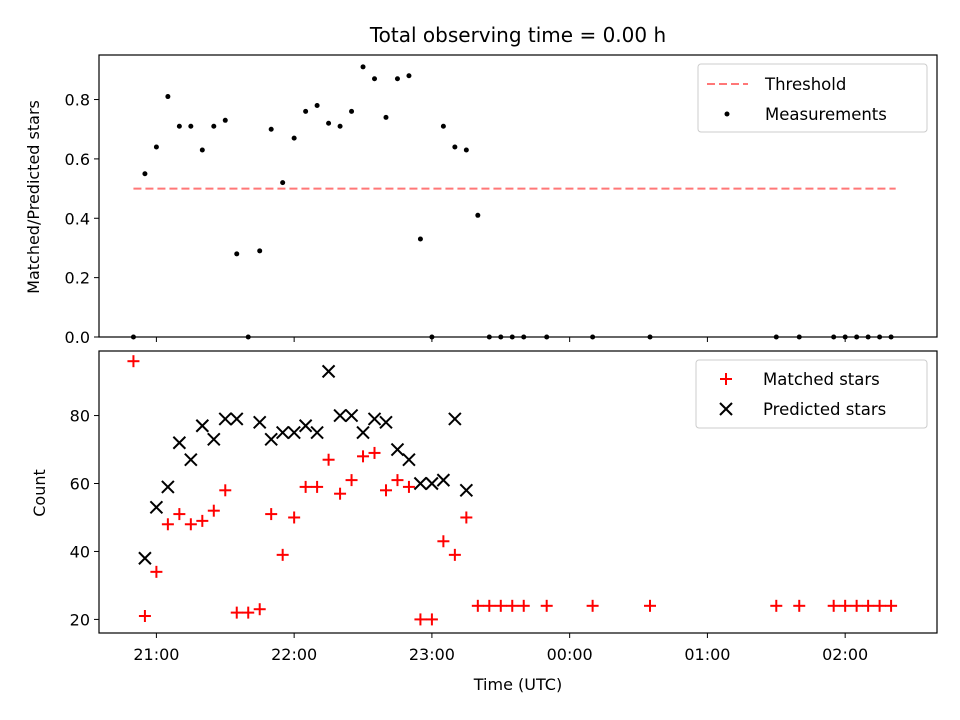  I want to click on bottom-x-tick-label: 22:00, so click(294, 654).